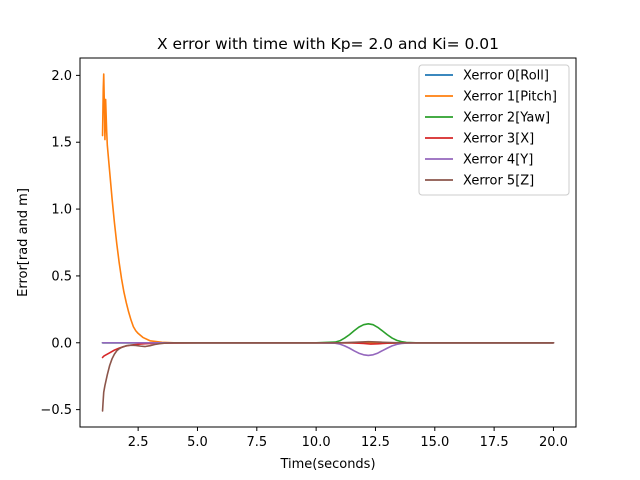  Describe the element at coordinates (327, 464) in the screenshot. I see `x-axis-label: Time(seconds)` at that location.